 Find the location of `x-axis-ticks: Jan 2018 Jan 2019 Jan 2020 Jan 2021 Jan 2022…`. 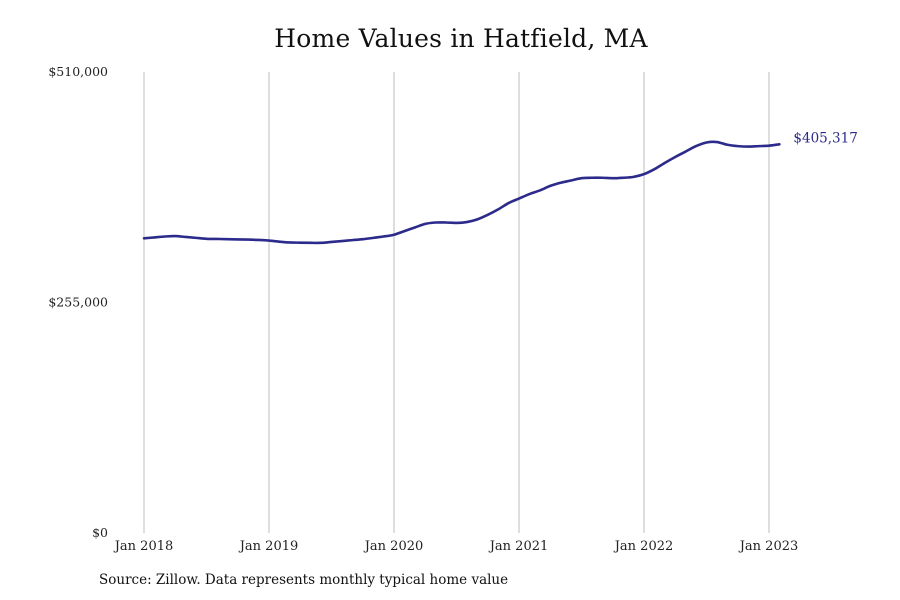

x-axis-ticks: Jan 2018 Jan 2019 Jan 2020 Jan 2021 Jan 2022… is located at coordinates (456, 546).